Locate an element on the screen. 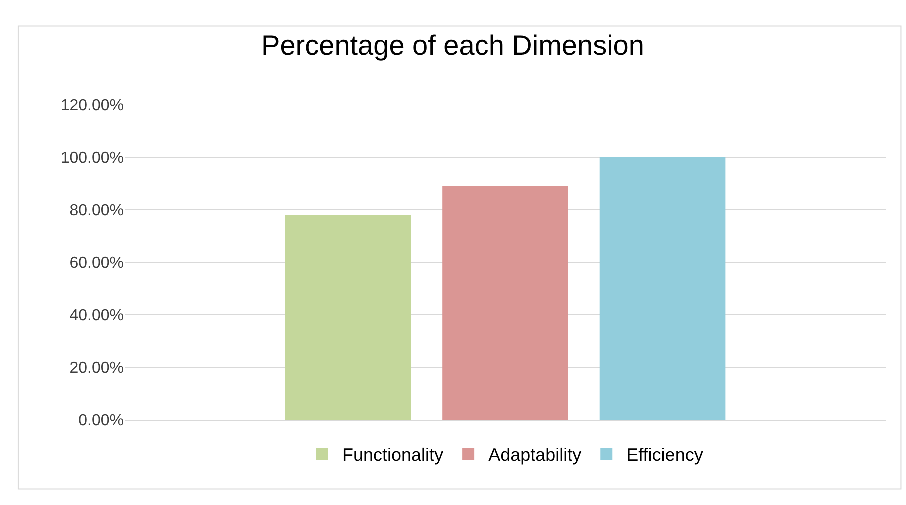  y-tick-label: 100.00% is located at coordinates (92, 159).